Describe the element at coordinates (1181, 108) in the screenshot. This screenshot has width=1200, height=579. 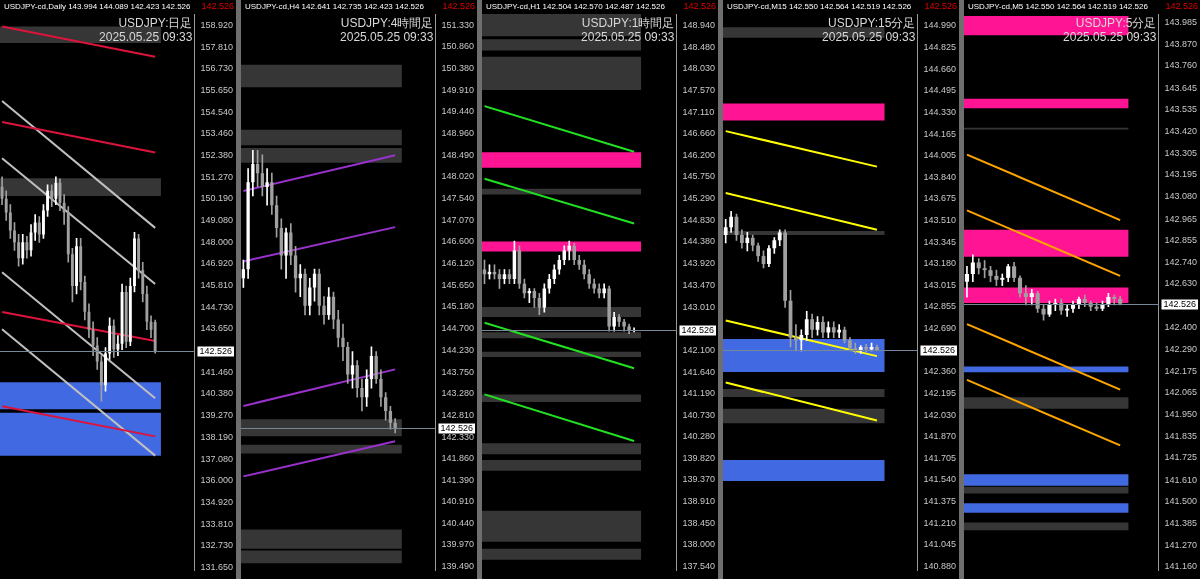
I see `y-tick-label: 143.535` at that location.